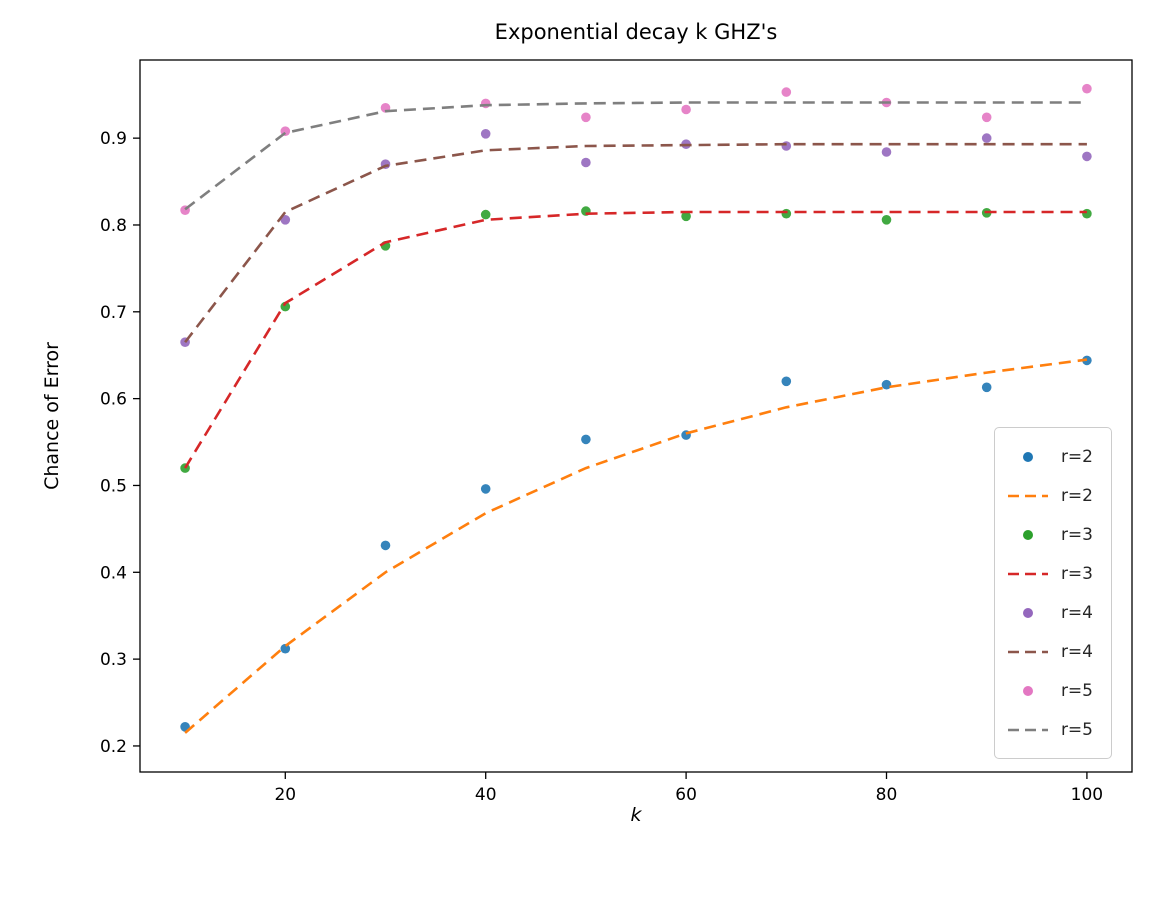 This screenshot has width=1174, height=923. What do you see at coordinates (1050, 534) in the screenshot?
I see `legend-item-scatter-r3: r=3` at bounding box center [1050, 534].